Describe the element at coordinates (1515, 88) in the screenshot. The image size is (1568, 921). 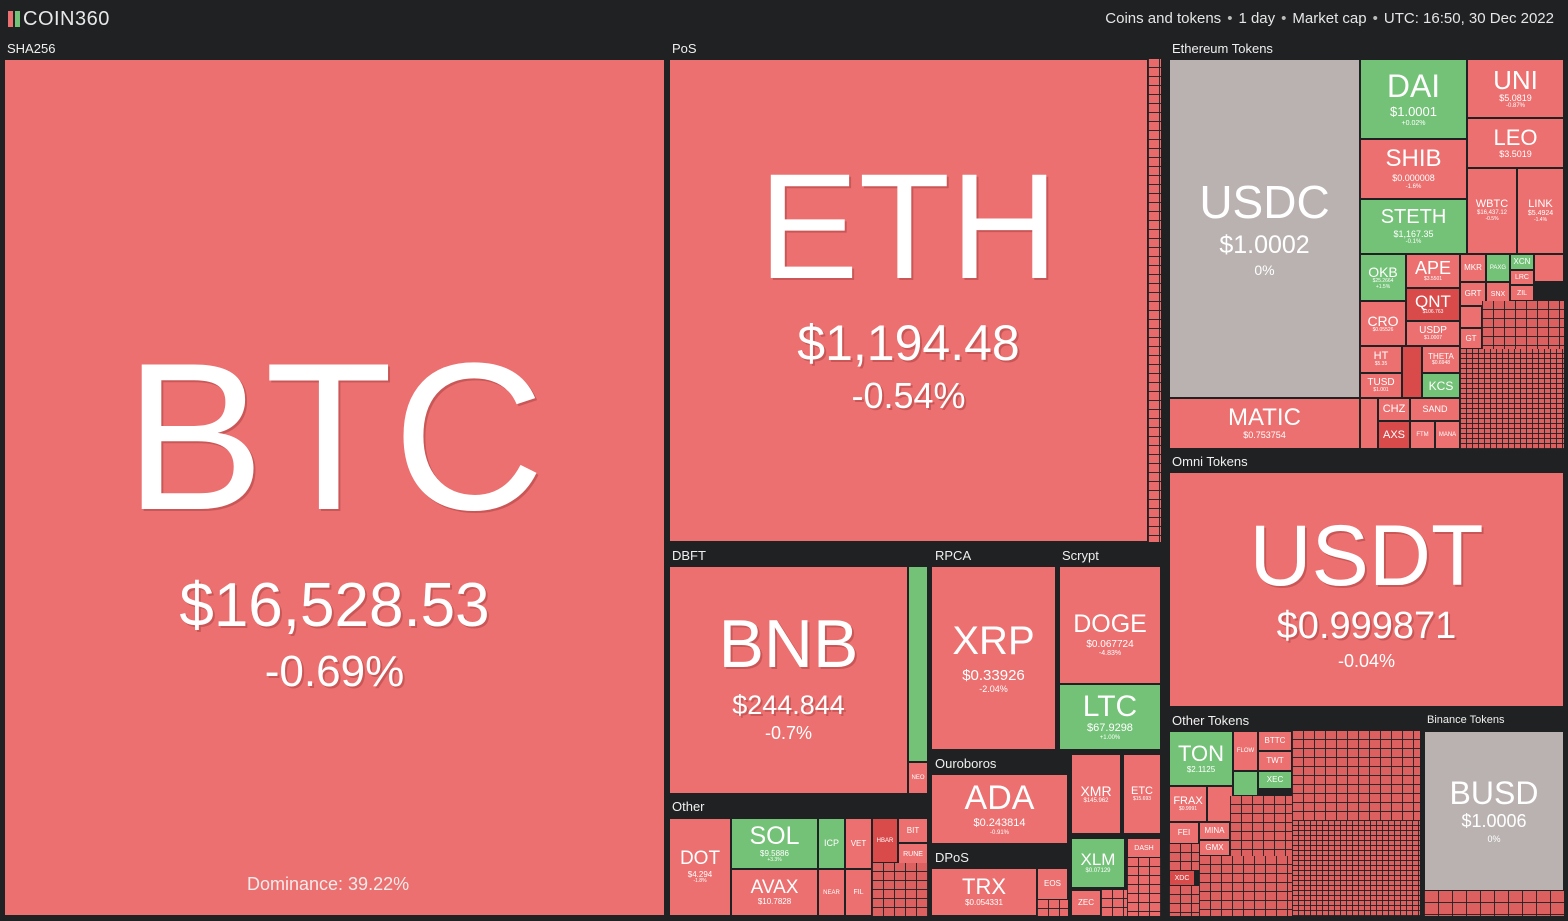
I see `tile-uni: UNI $5.0819 -0.87%` at that location.